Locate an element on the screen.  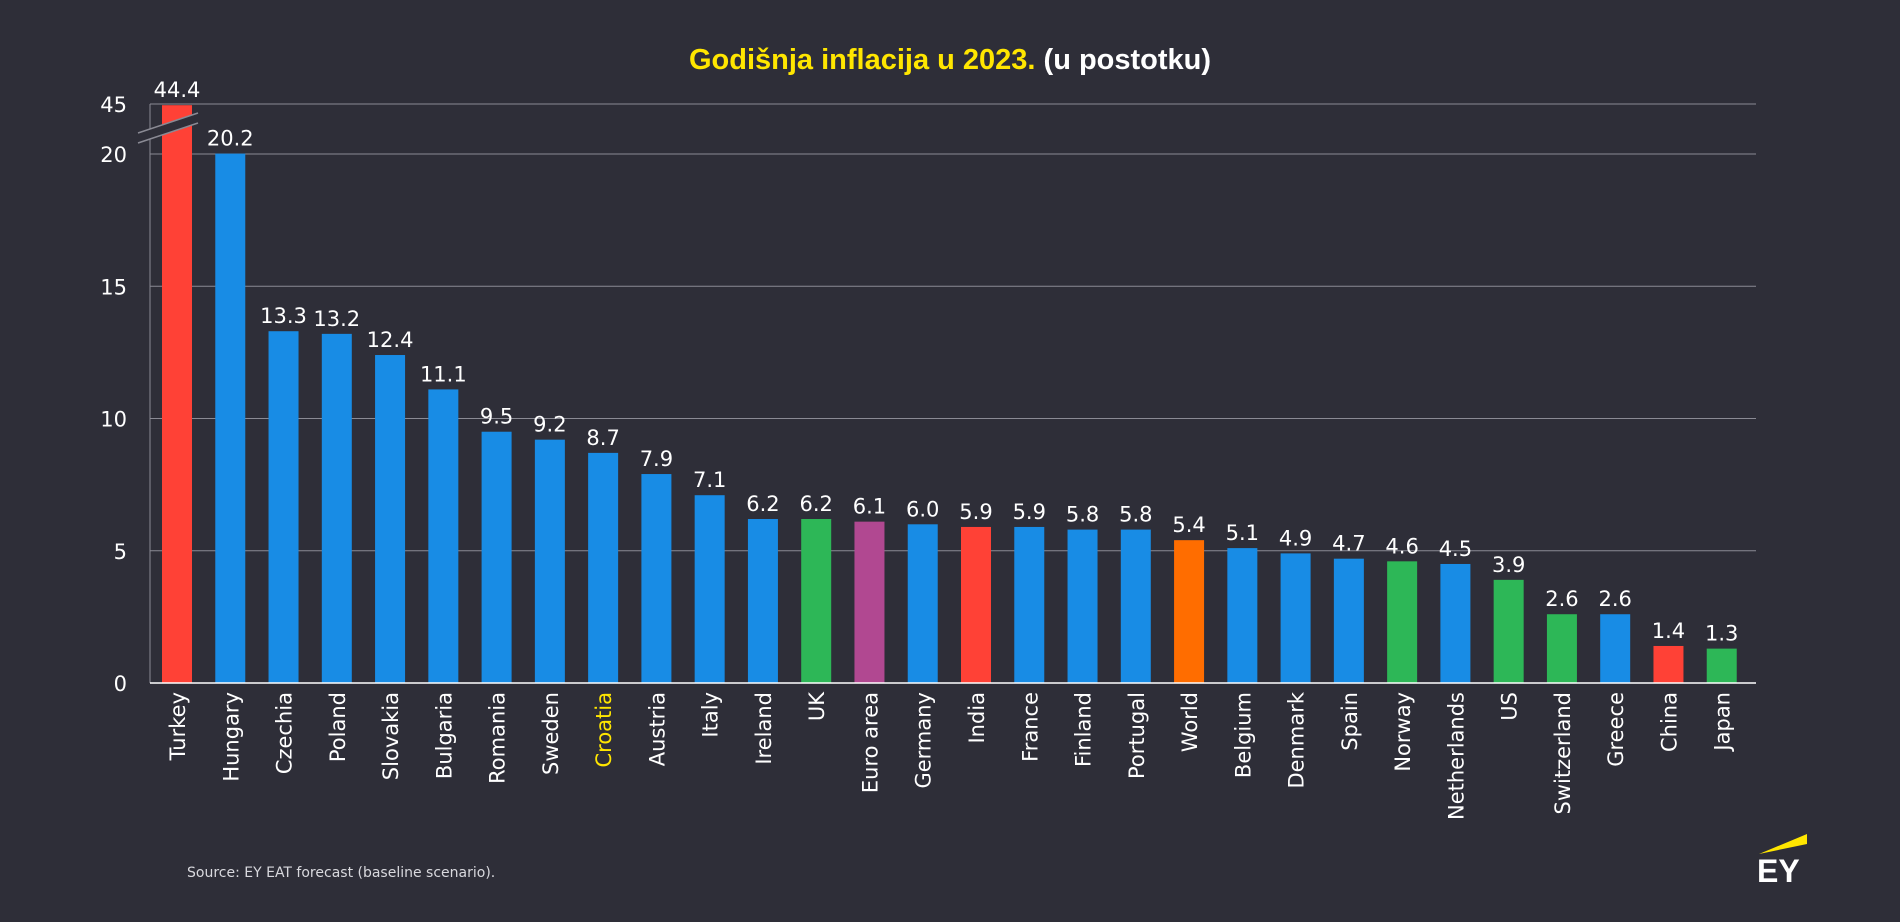
x-tick-label: Portugal is located at coordinates (1137, 735).